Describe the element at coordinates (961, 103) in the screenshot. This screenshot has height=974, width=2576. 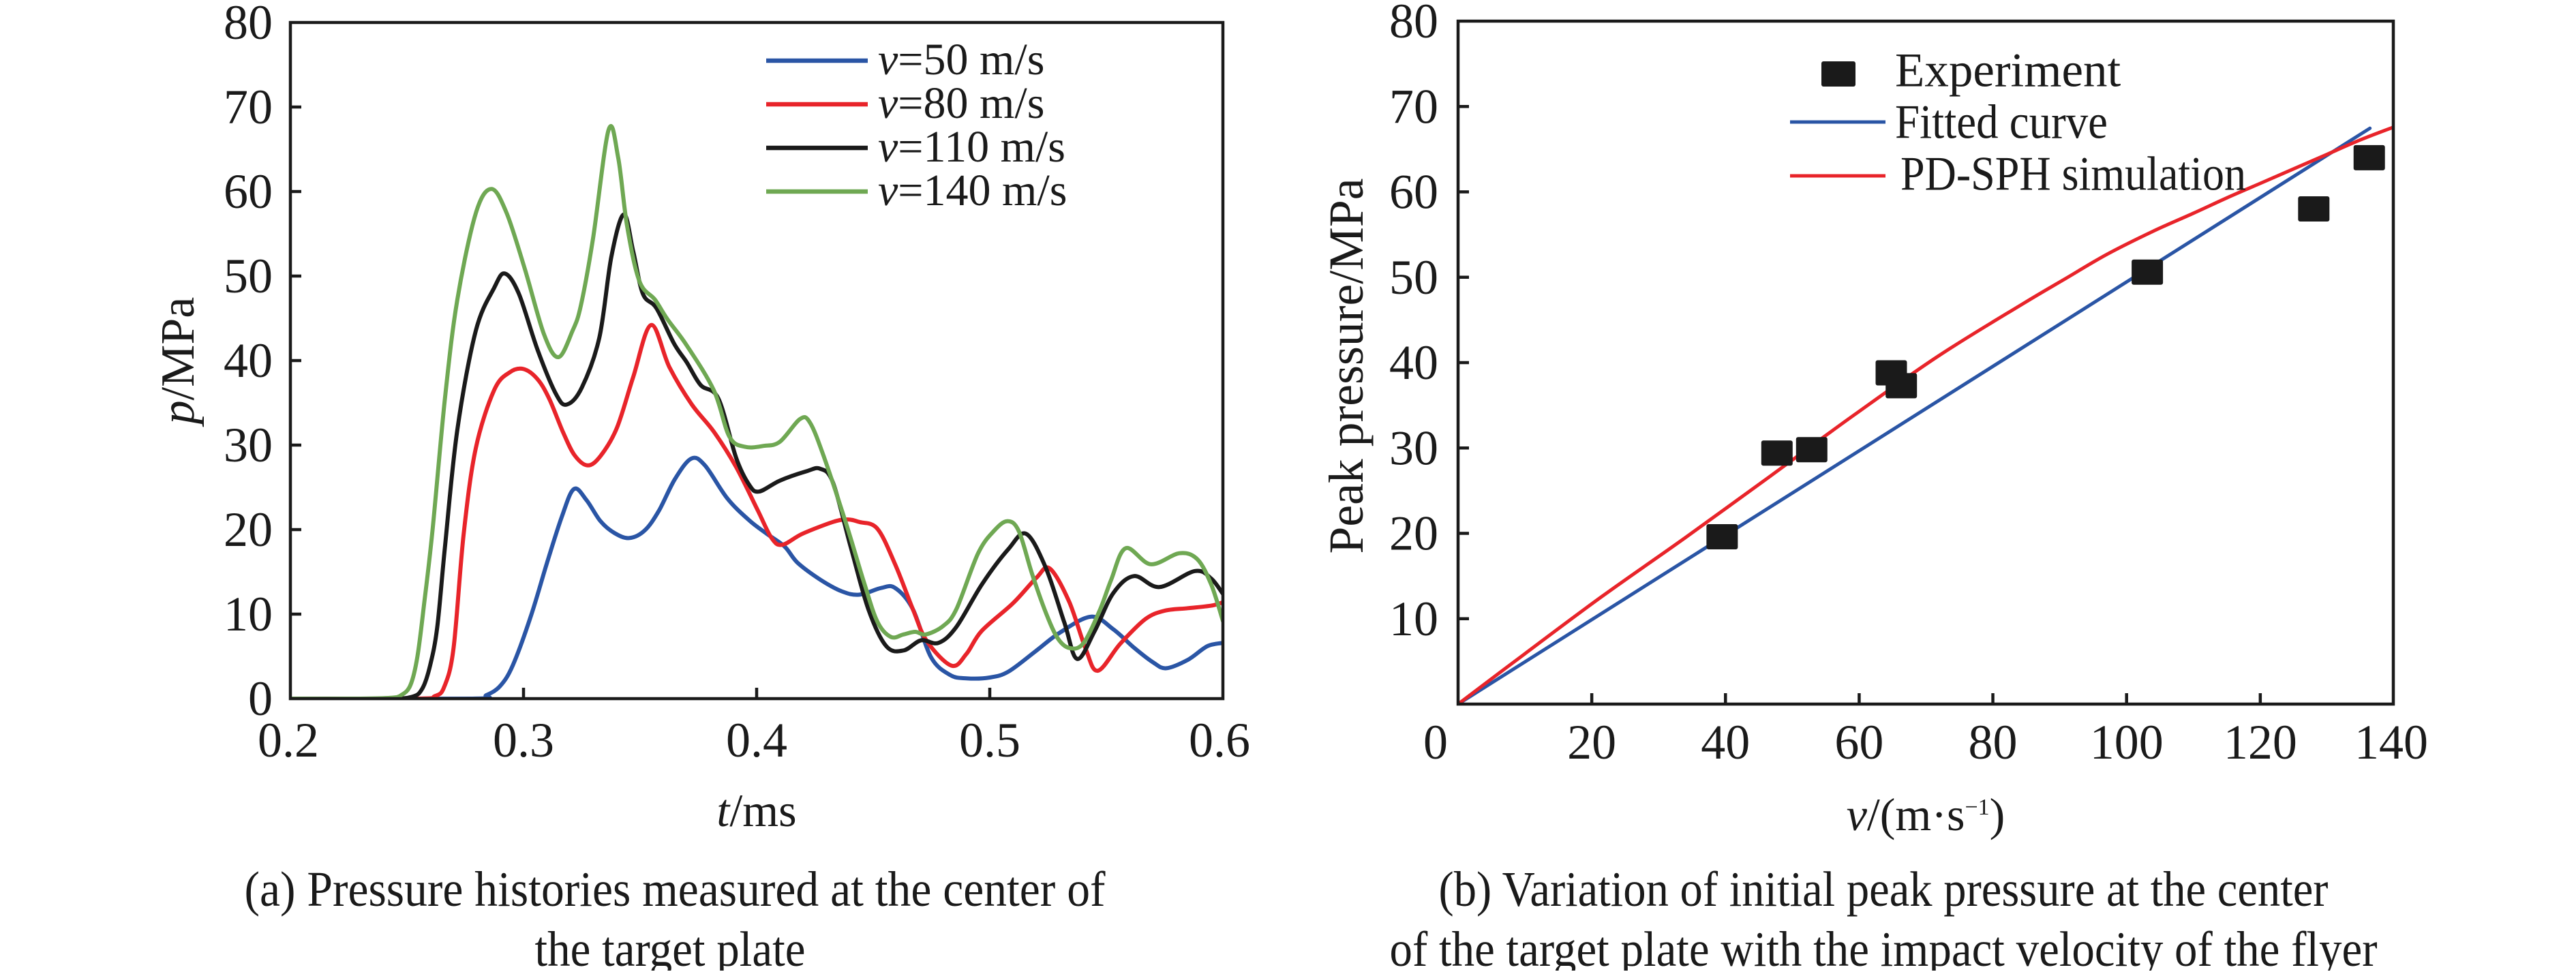
I see `svg-text: v=80 m/s` at that location.